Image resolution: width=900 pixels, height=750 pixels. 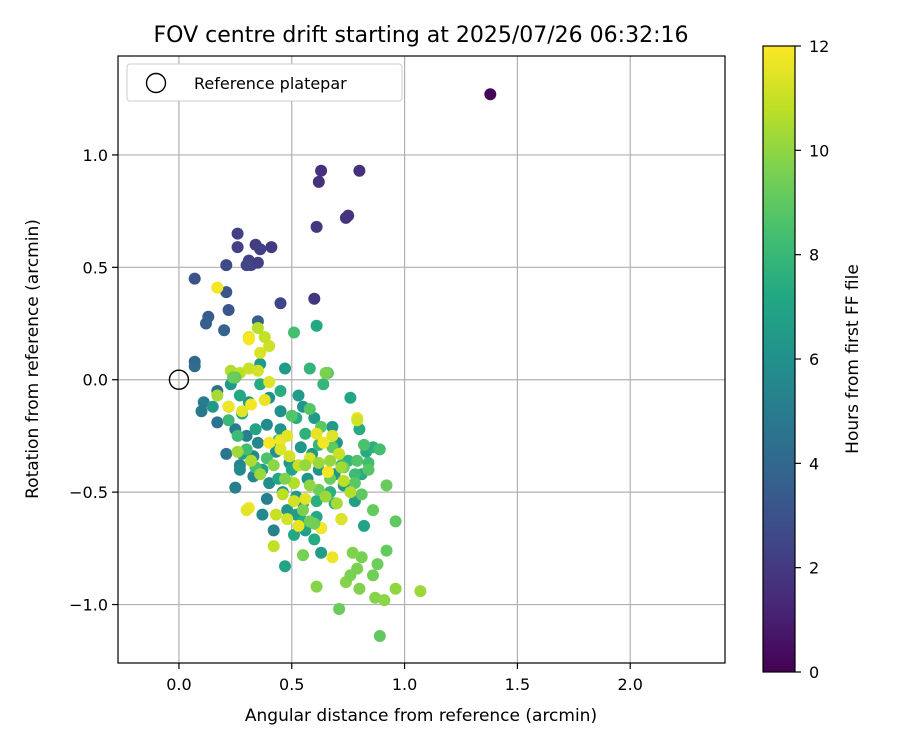 I want to click on colorbar-tick-label: 4, so click(x=814, y=463).